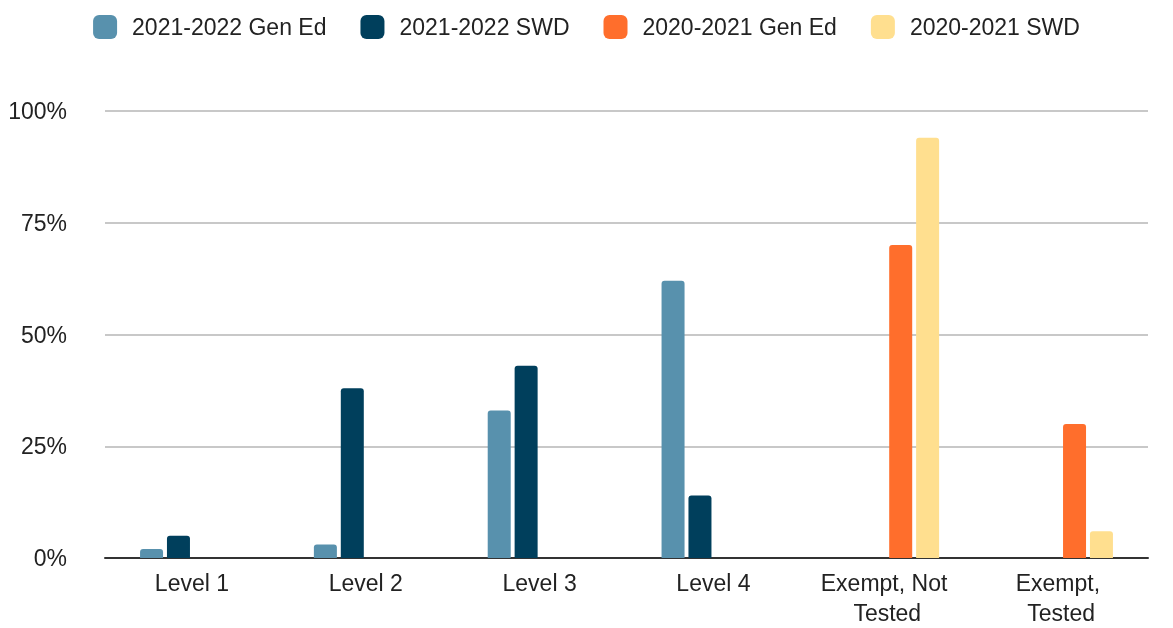 The width and height of the screenshot is (1173, 628). What do you see at coordinates (994, 27) in the screenshot?
I see `legend-label: 2020-2021 SWD` at bounding box center [994, 27].